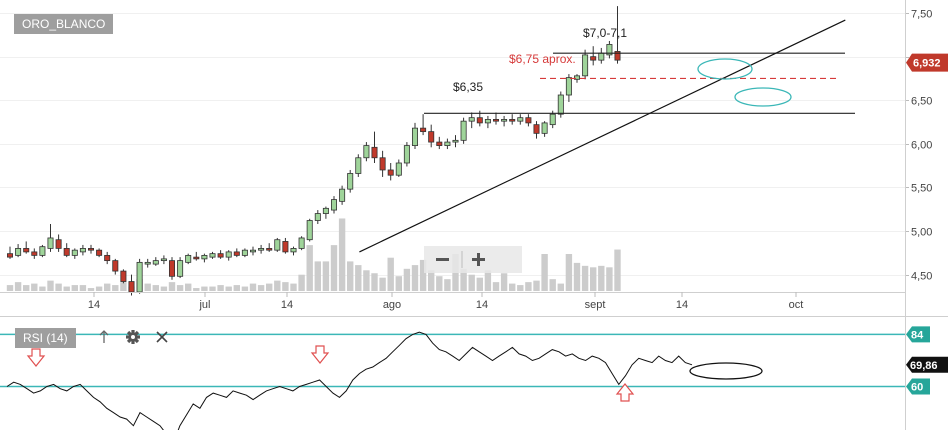 The height and width of the screenshot is (430, 948). Describe the element at coordinates (595, 305) in the screenshot. I see `time-tick-label: sept` at that location.